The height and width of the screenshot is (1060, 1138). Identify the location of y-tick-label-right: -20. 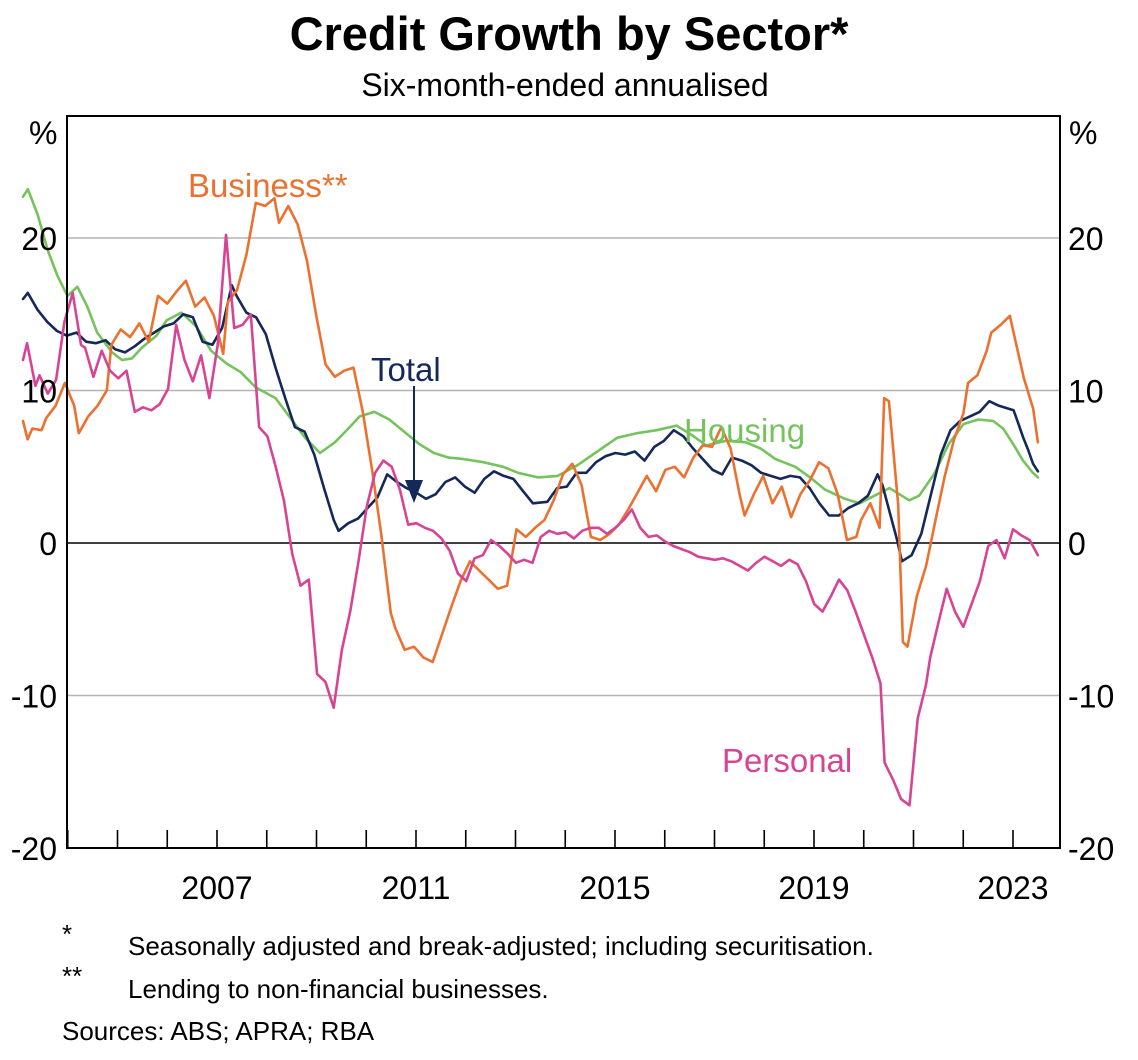
(1091, 849).